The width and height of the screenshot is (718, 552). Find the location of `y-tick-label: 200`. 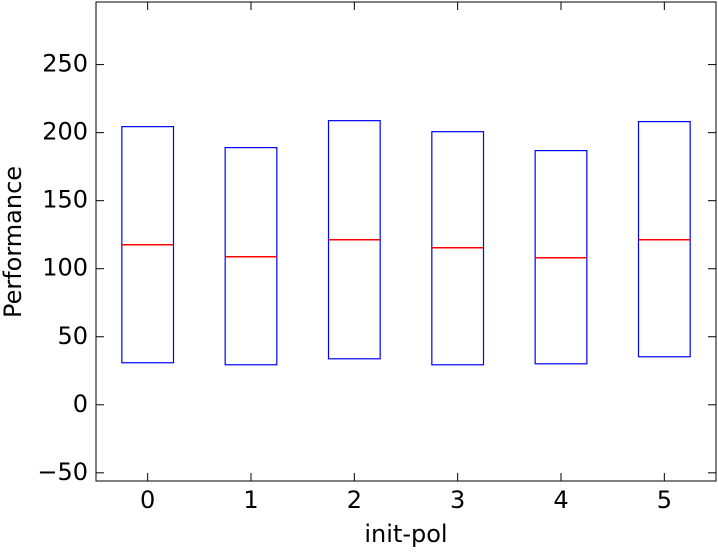

y-tick-label: 200 is located at coordinates (65, 132).